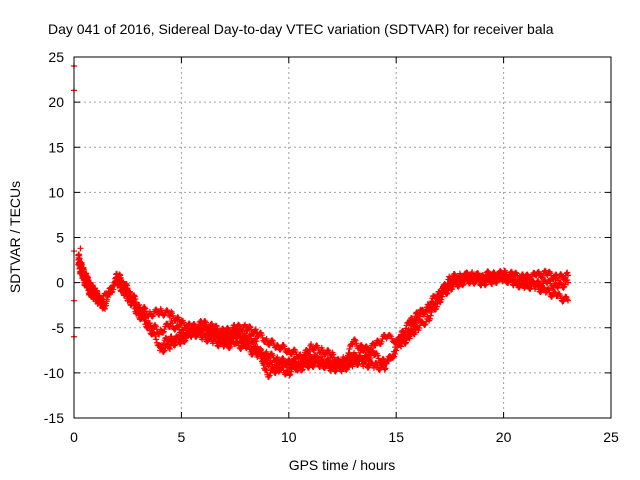 Image resolution: width=640 pixels, height=480 pixels. I want to click on y-tick-label: 25, so click(56, 57).